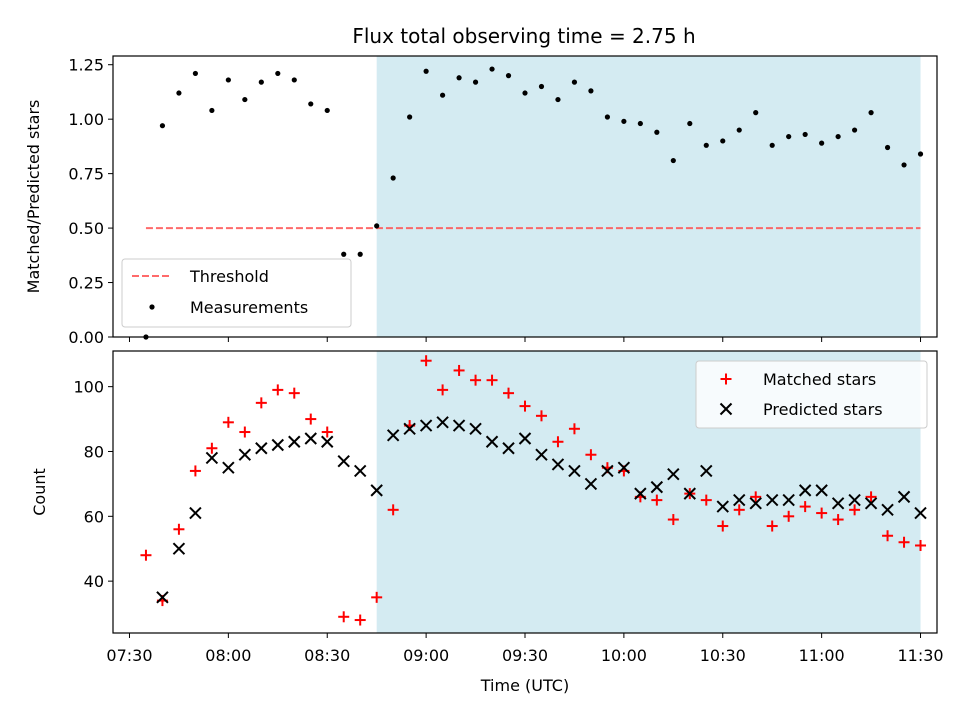 The image size is (960, 720). Describe the element at coordinates (86, 119) in the screenshot. I see `y-tick-label: 1.00` at that location.